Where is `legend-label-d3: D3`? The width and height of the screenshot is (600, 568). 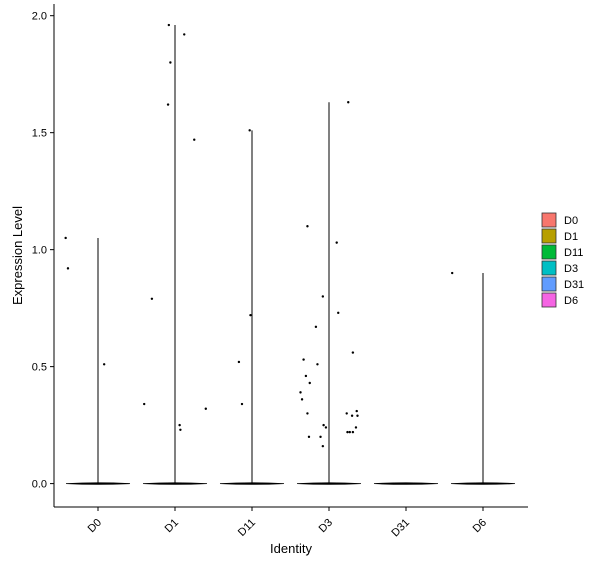
legend-label-d3: D3 is located at coordinates (571, 269).